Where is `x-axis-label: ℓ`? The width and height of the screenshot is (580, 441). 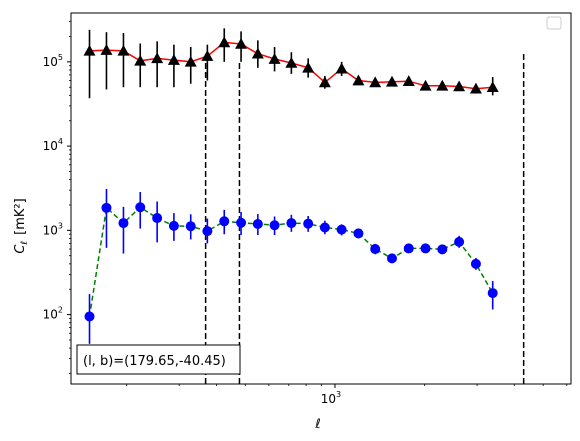
x-axis-label: ℓ is located at coordinates (317, 424).